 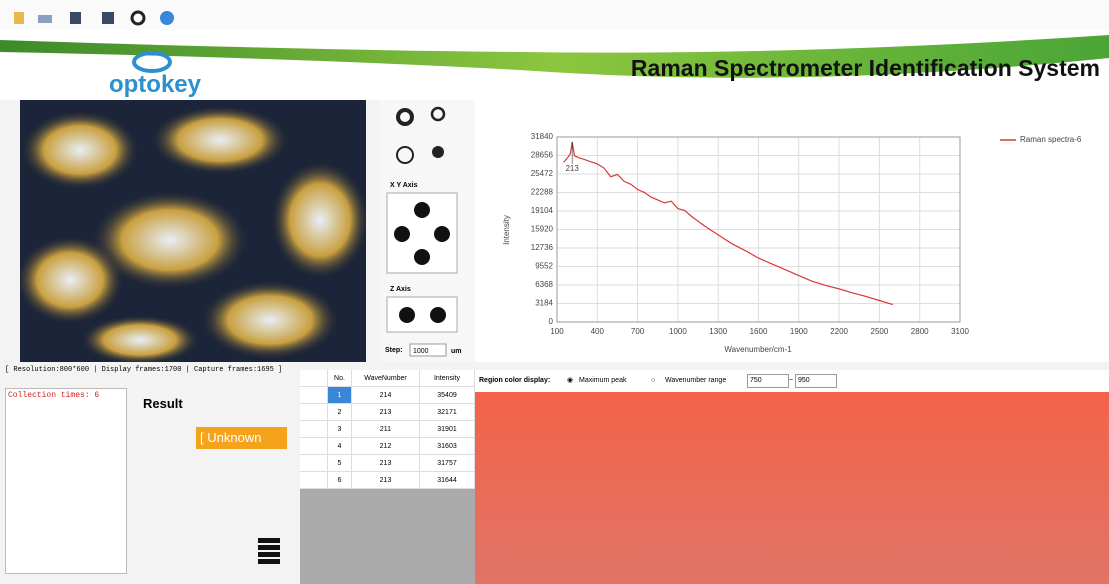 I want to click on step-unit: um, so click(x=456, y=351).